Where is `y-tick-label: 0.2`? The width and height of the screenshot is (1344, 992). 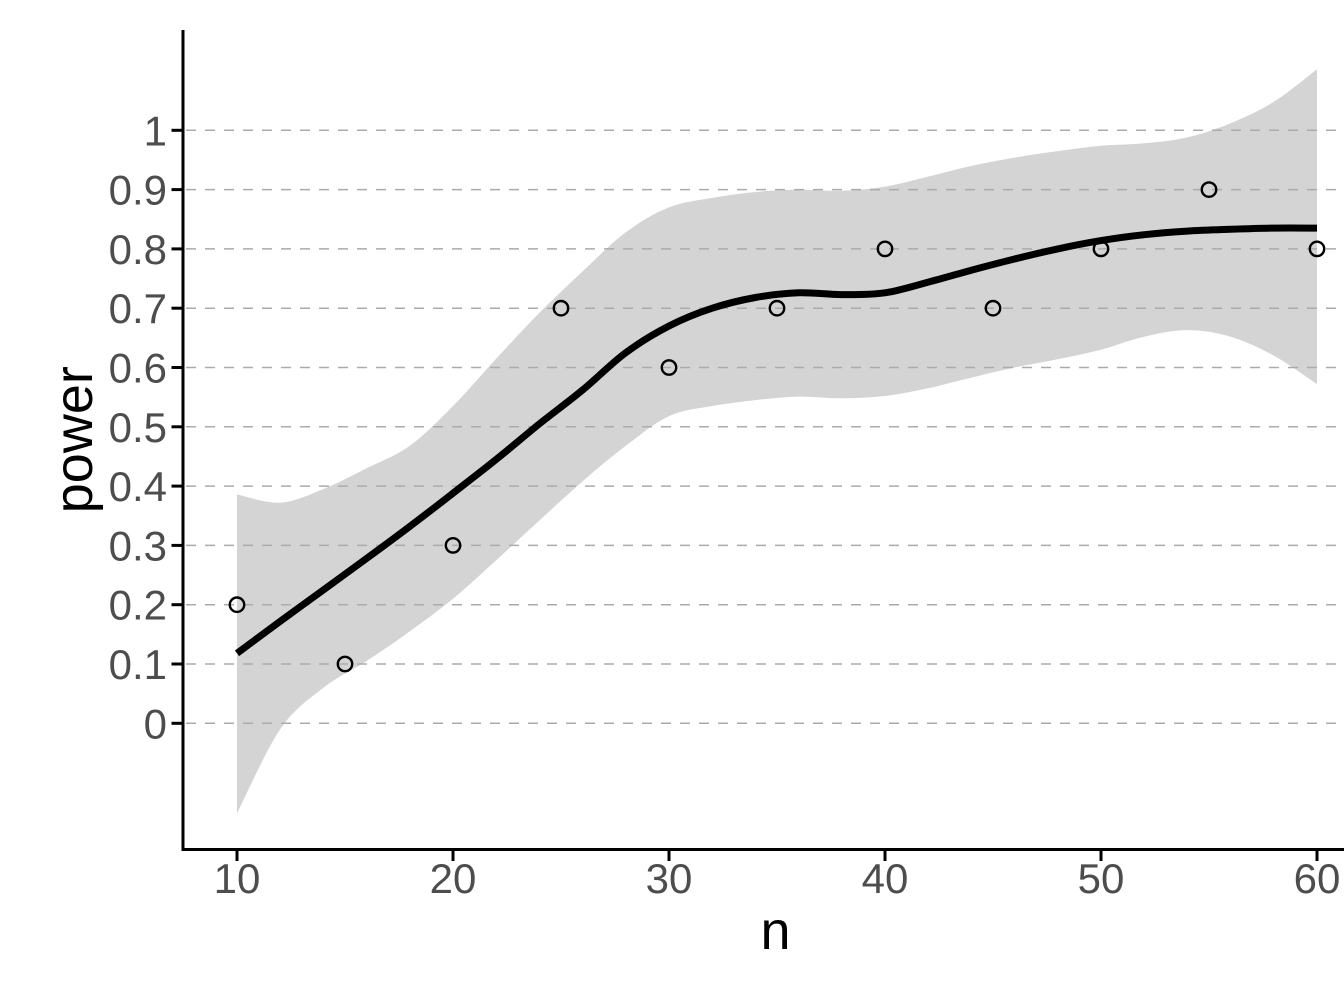 y-tick-label: 0.2 is located at coordinates (138, 605).